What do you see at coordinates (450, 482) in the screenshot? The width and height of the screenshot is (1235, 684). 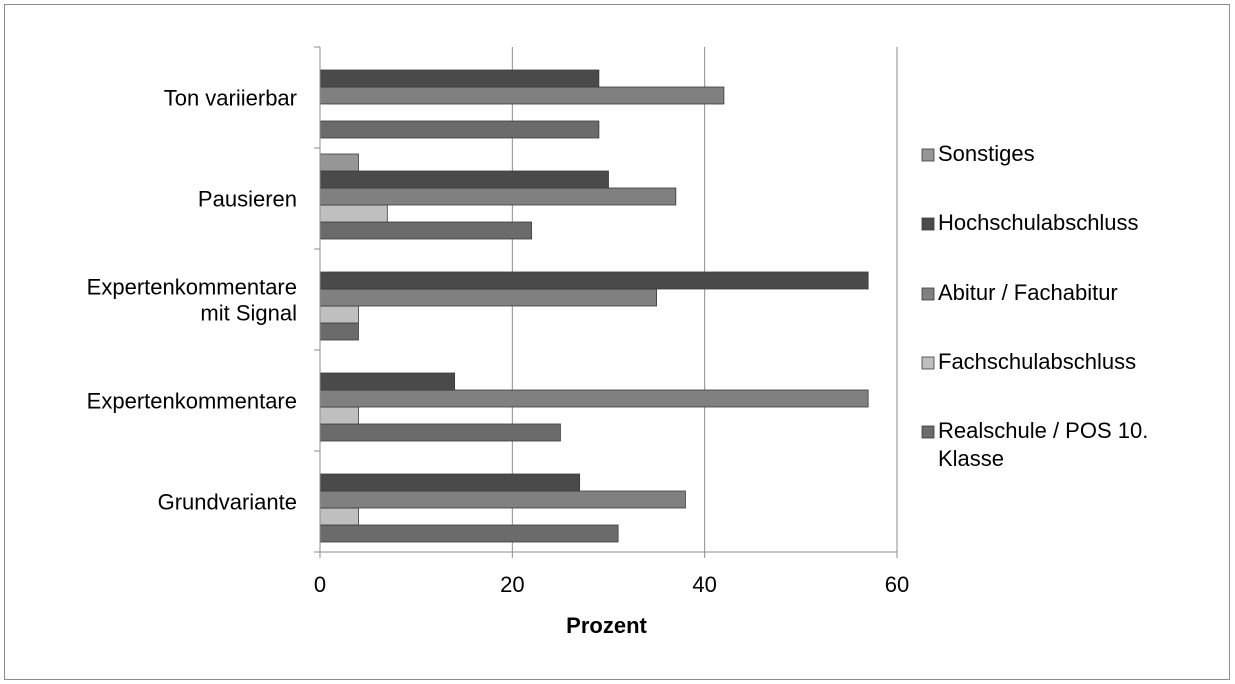 I see `bar-grundvariante-hochschulabschluss` at bounding box center [450, 482].